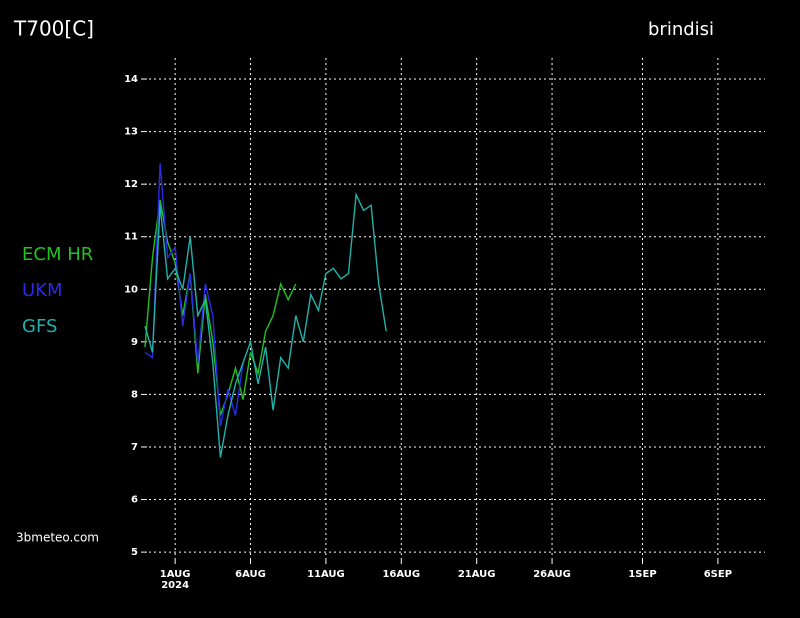 This screenshot has height=618, width=800. I want to click on y-tick-label: 11, so click(131, 237).